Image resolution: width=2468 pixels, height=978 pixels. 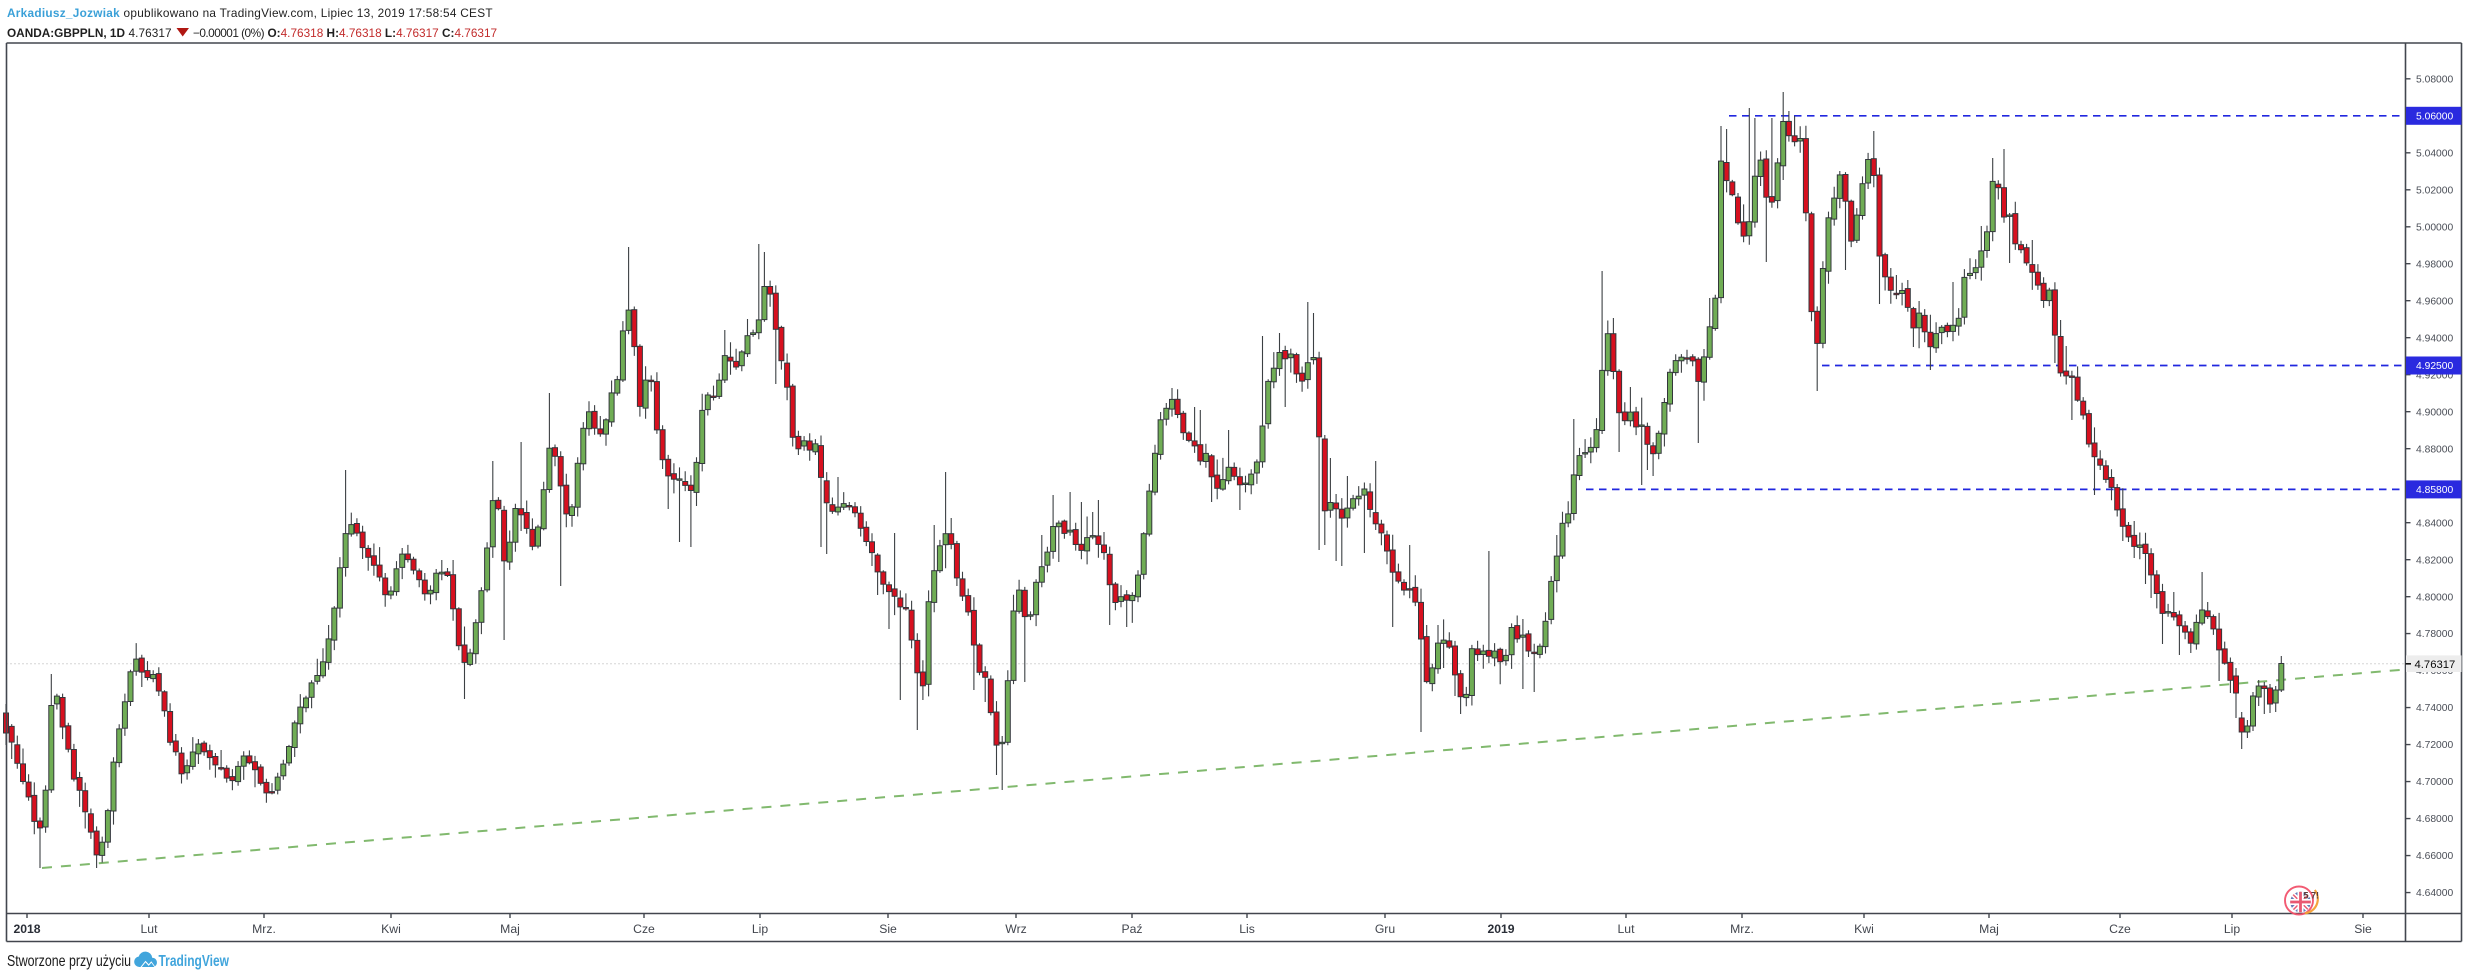 What do you see at coordinates (2434, 366) in the screenshot?
I see `svg-text: 4.92500` at bounding box center [2434, 366].